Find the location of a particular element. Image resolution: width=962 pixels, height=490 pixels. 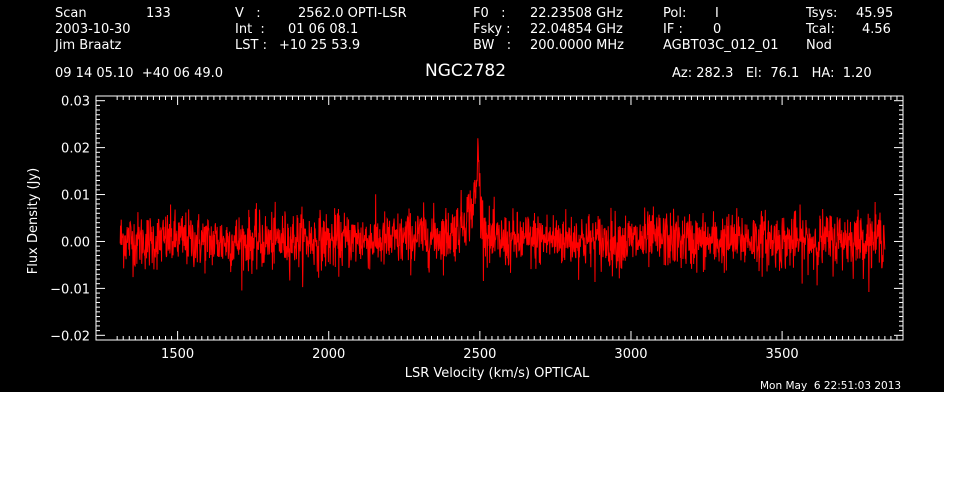

pol-value: I is located at coordinates (717, 13).